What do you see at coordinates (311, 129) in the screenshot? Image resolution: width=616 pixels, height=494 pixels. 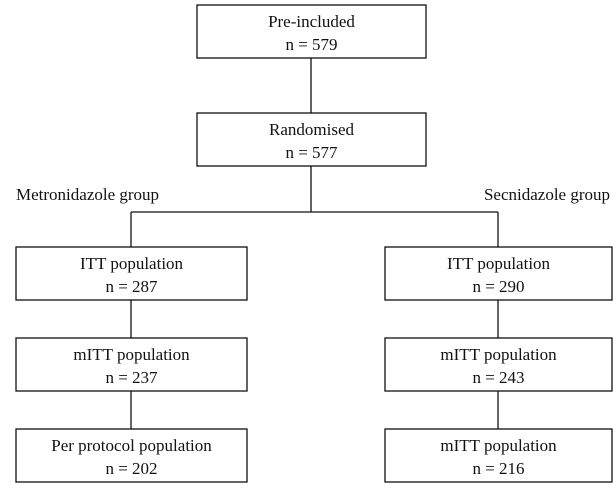 I see `node-label: Randomised` at bounding box center [311, 129].